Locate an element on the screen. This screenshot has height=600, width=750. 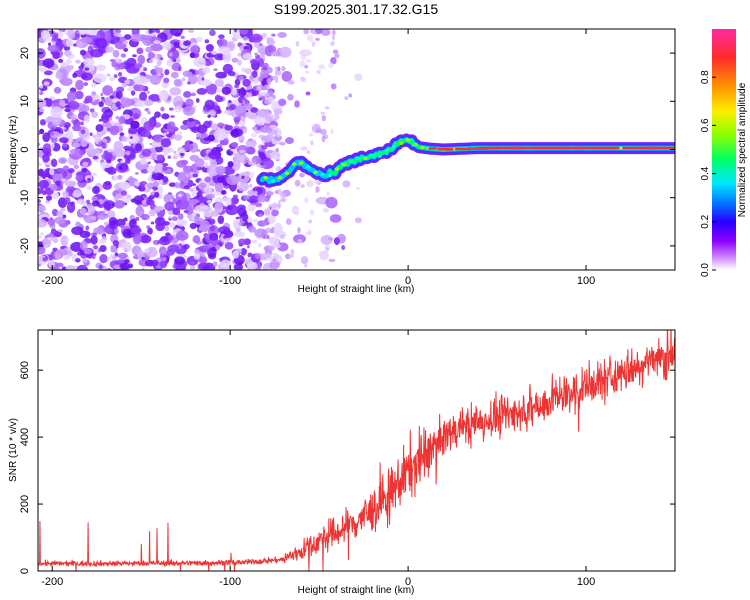
spectrogram-x-tick-label: -200 is located at coordinates (52, 281).